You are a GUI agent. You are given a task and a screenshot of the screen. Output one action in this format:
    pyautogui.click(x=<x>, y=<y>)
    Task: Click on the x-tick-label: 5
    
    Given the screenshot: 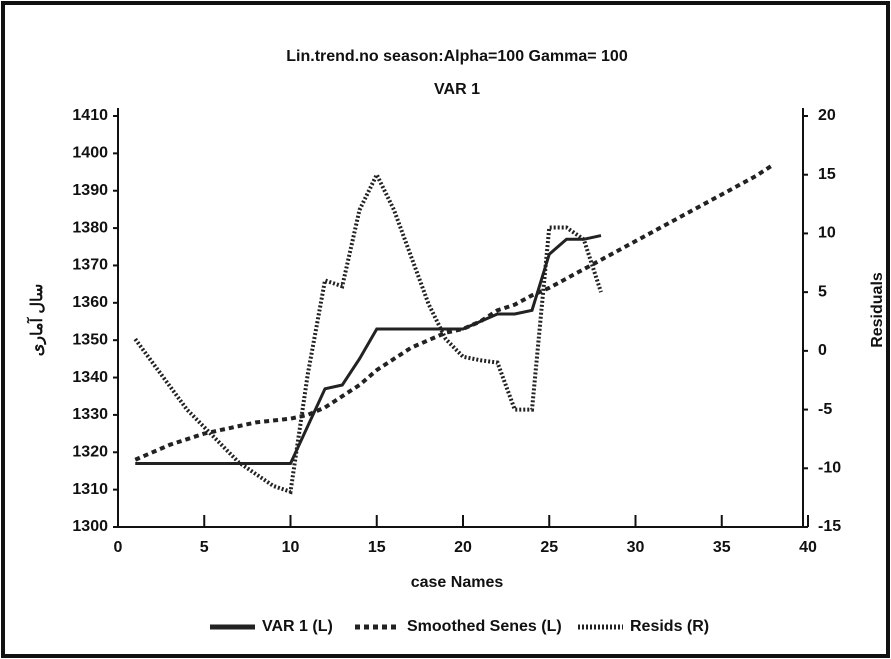 What is the action you would take?
    pyautogui.click(x=204, y=547)
    